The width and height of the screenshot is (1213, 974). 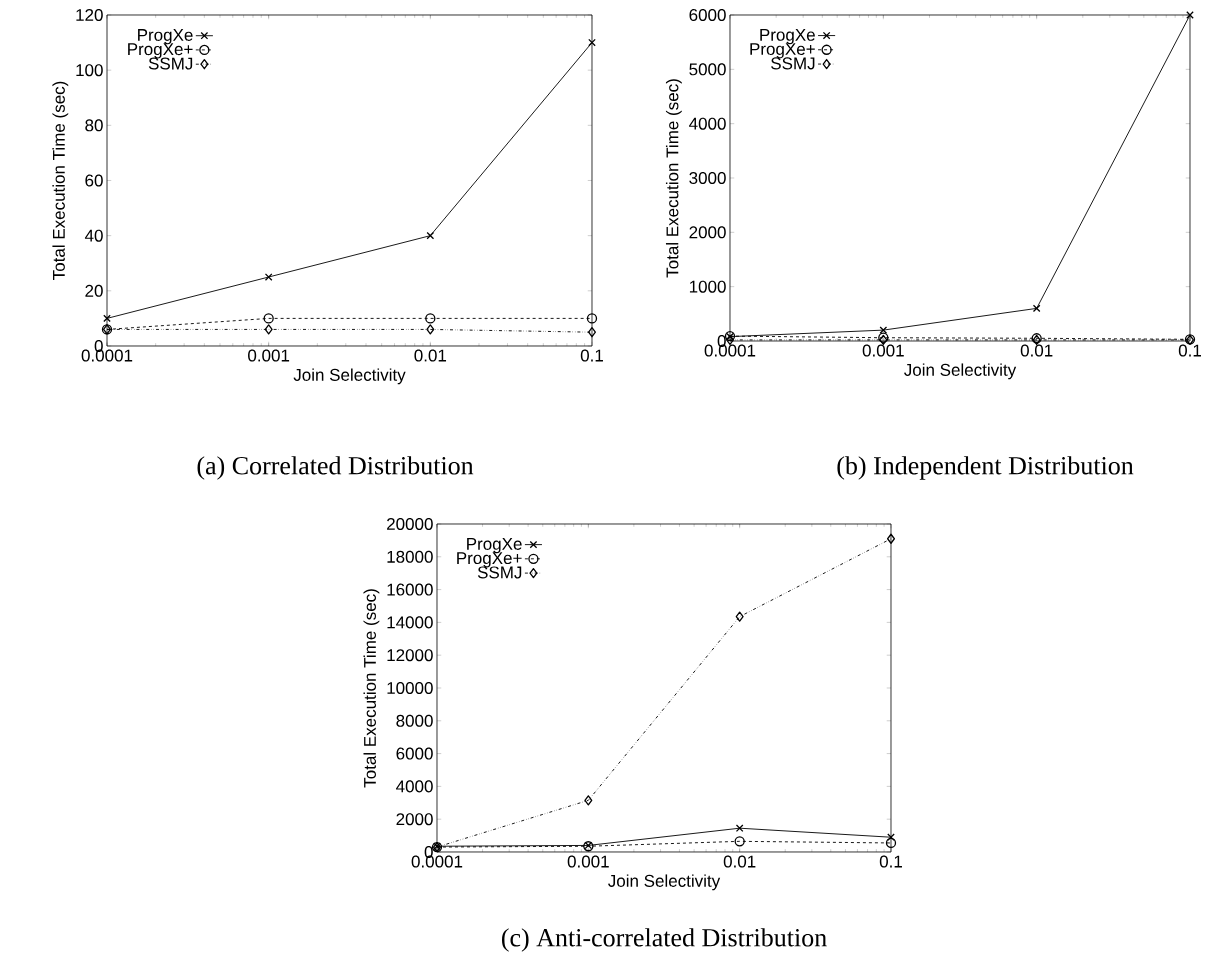 I want to click on y-tick-label: 5000, so click(x=707, y=69).